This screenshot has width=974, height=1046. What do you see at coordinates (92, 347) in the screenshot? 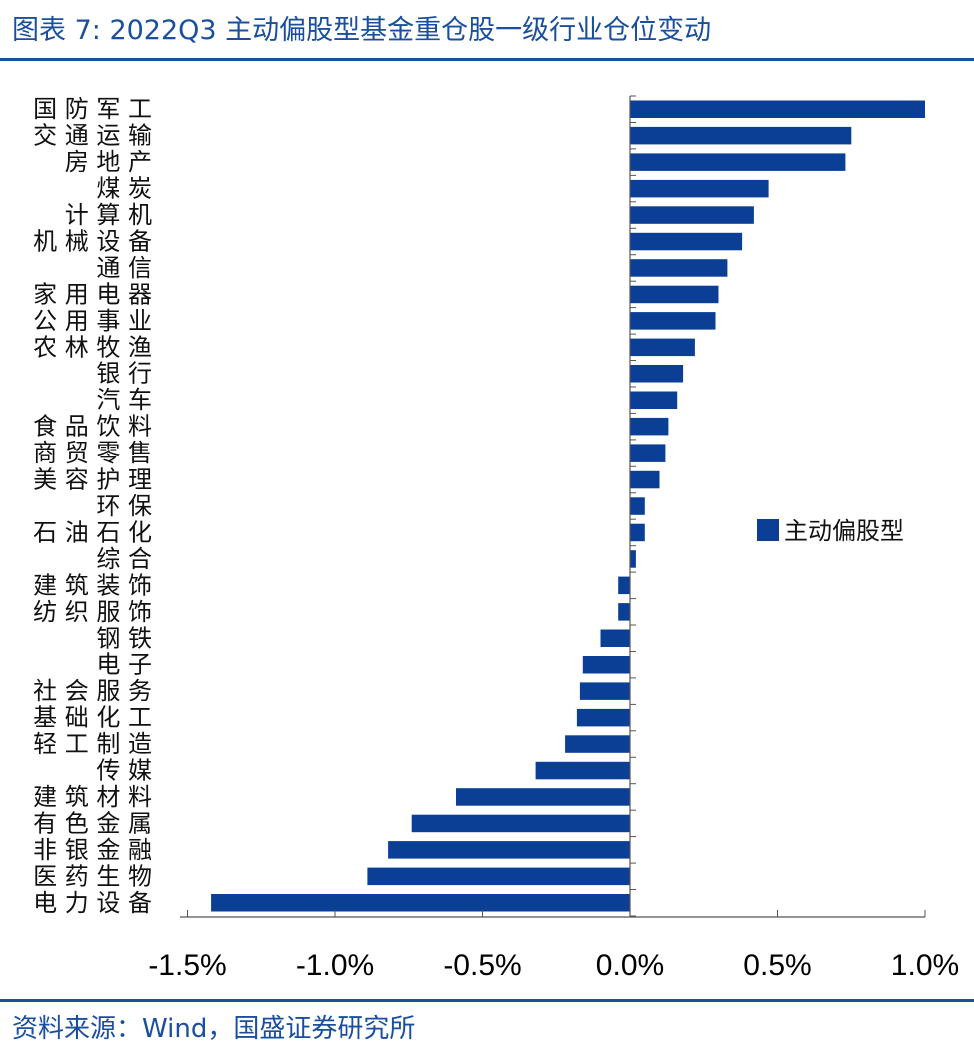
I see `category-label: 农 林 牧 渔` at bounding box center [92, 347].